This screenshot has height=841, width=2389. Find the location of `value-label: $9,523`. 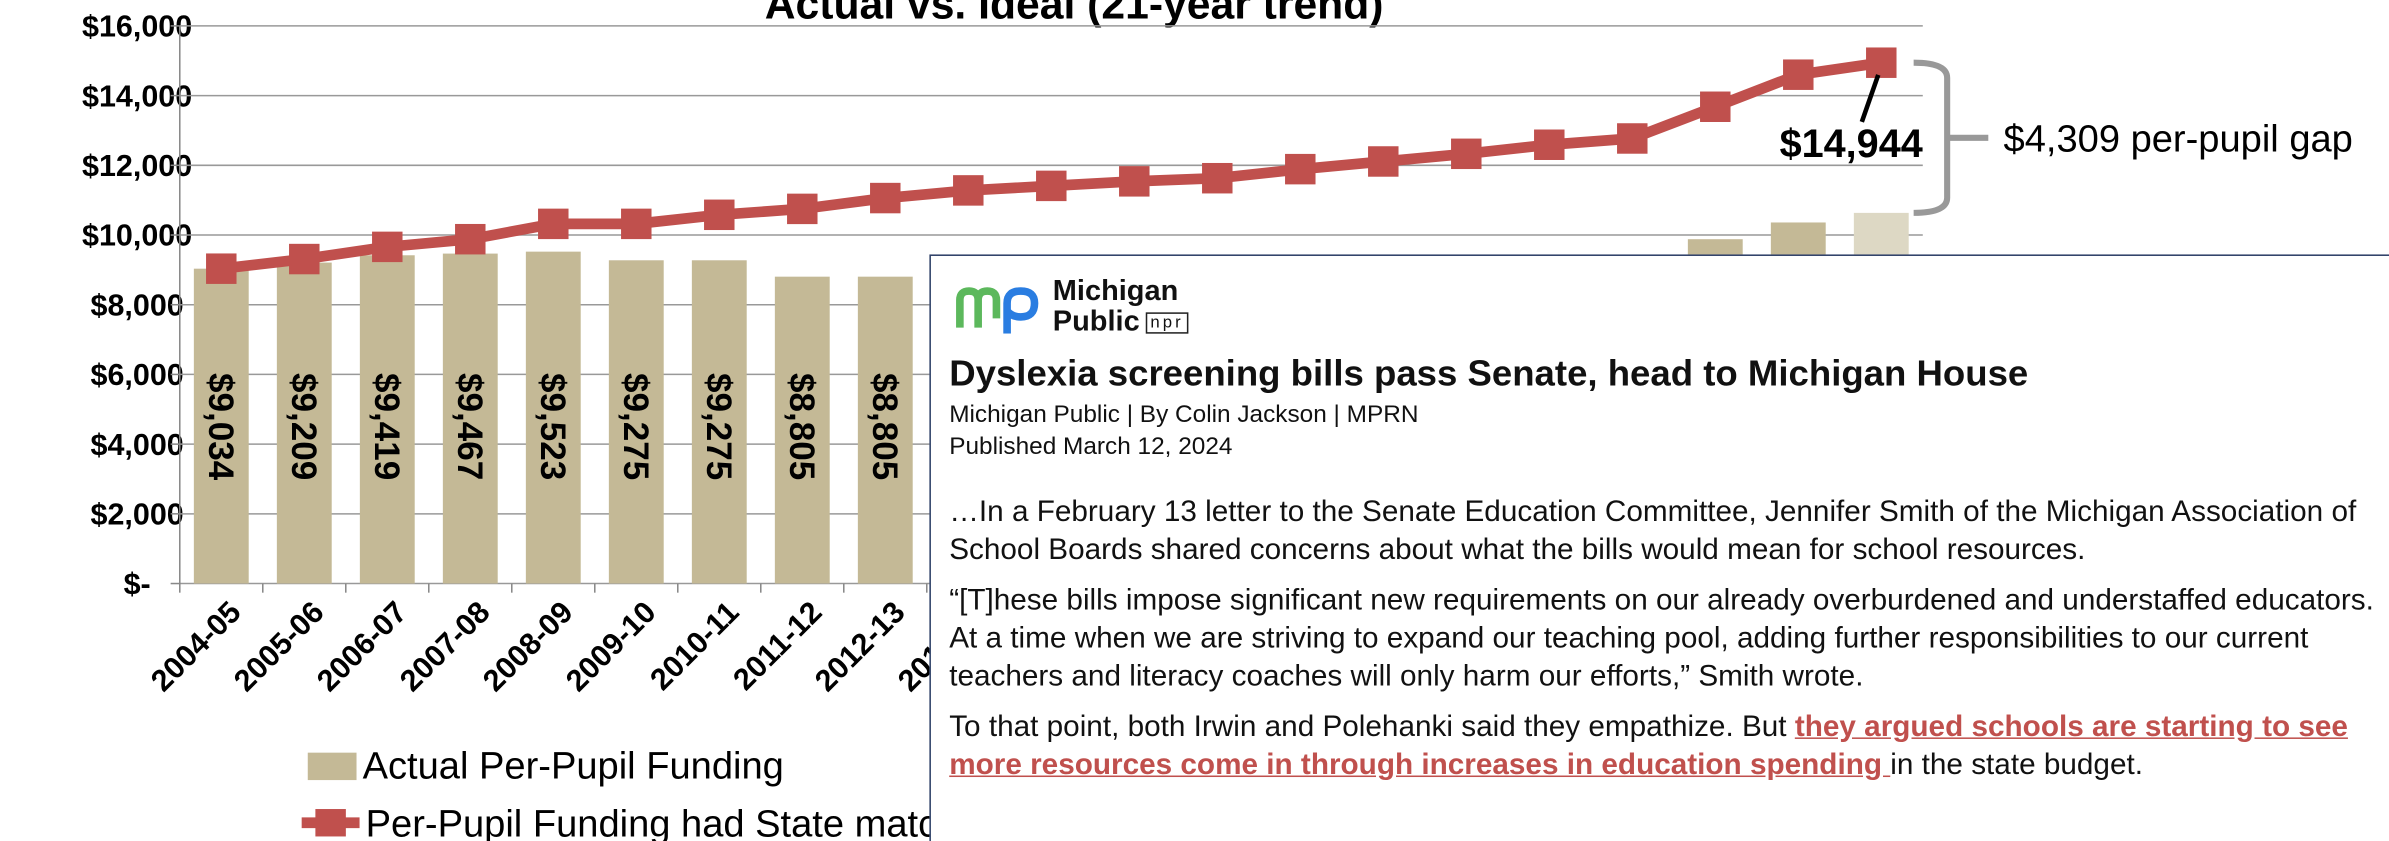

value-label: $9,523 is located at coordinates (552, 426).